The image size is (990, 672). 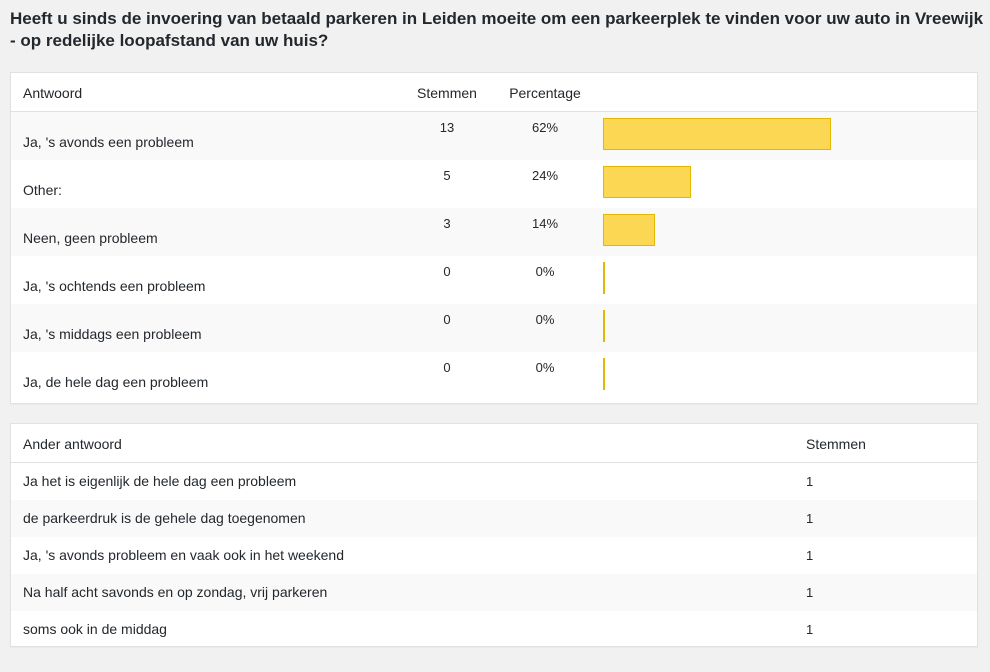 What do you see at coordinates (72, 444) in the screenshot?
I see `other-answer-column-header: Ander antwoord` at bounding box center [72, 444].